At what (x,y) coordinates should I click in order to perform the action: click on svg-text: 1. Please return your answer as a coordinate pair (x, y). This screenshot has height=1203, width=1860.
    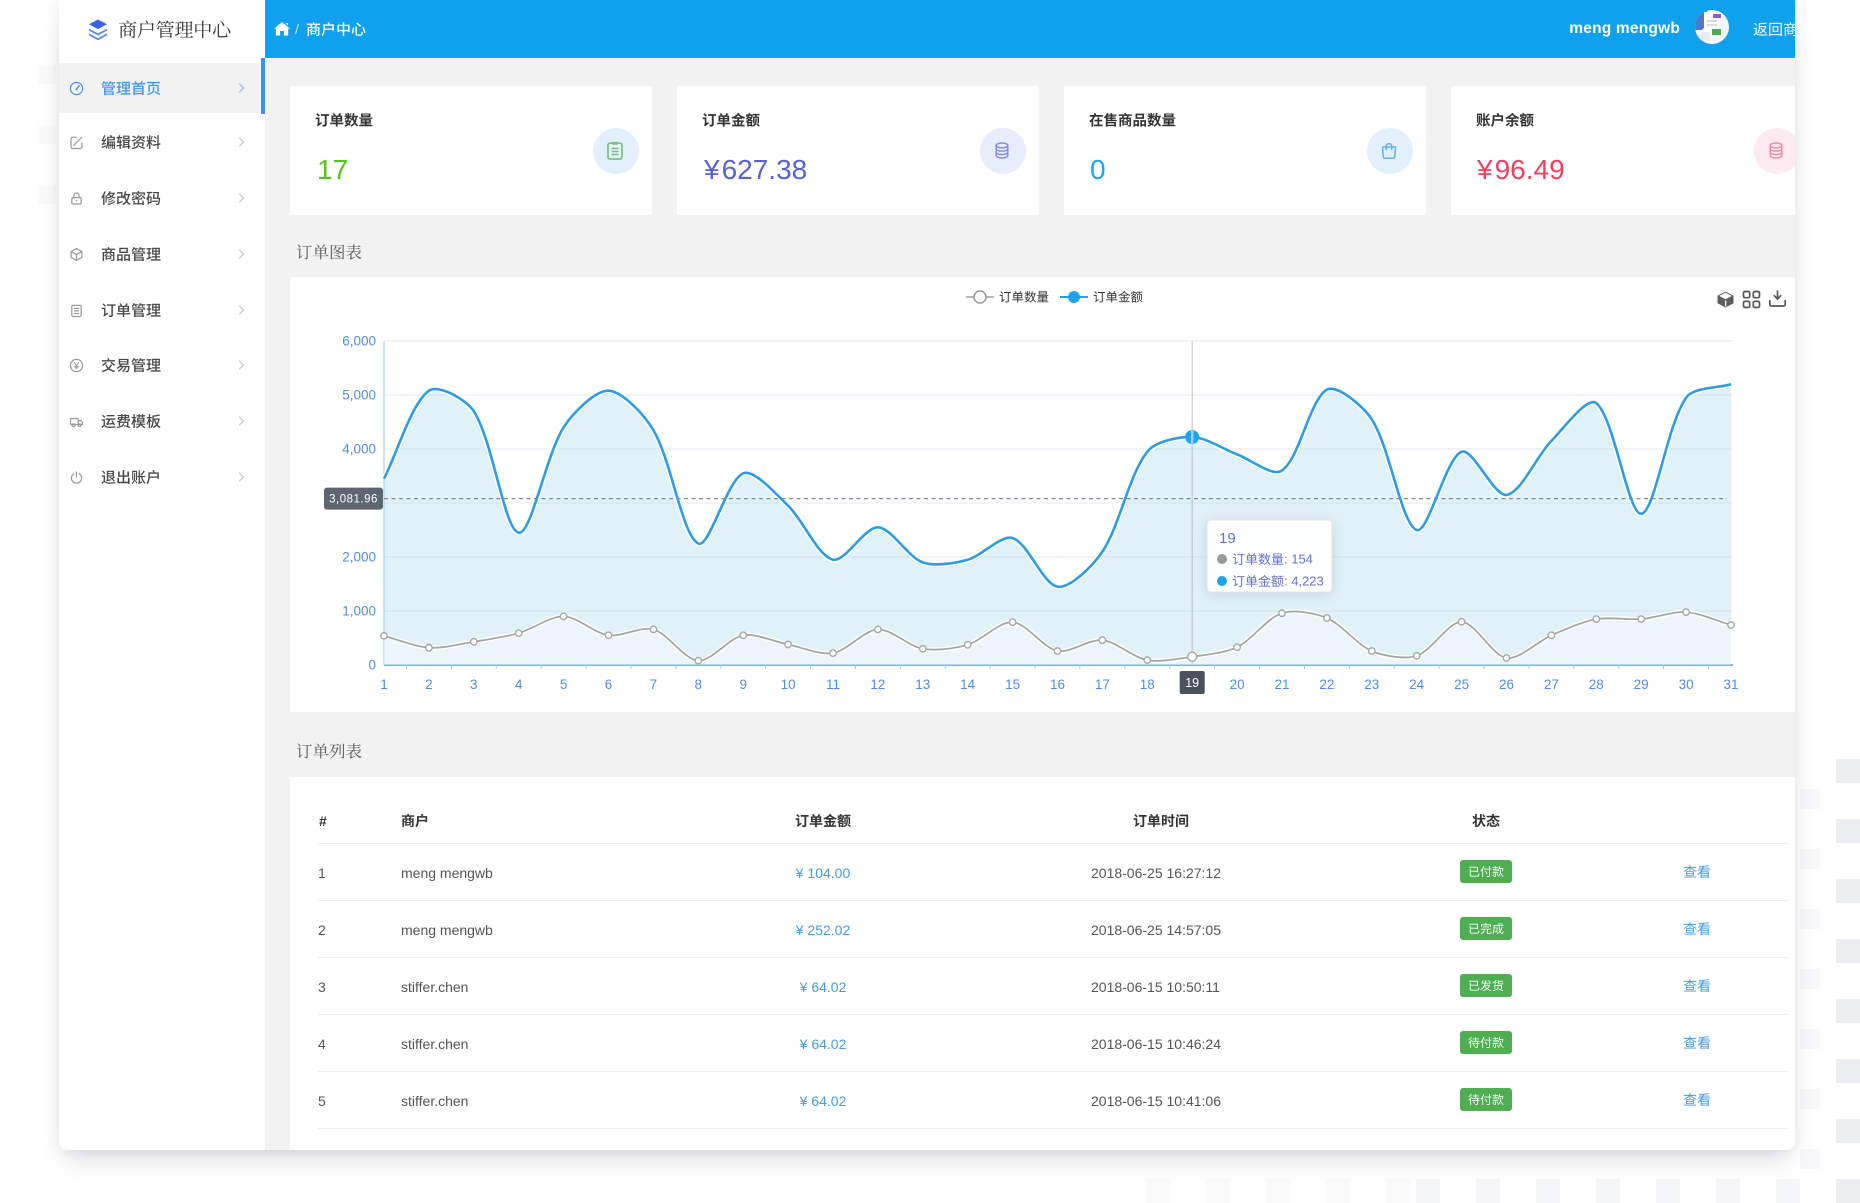
    Looking at the image, I should click on (384, 684).